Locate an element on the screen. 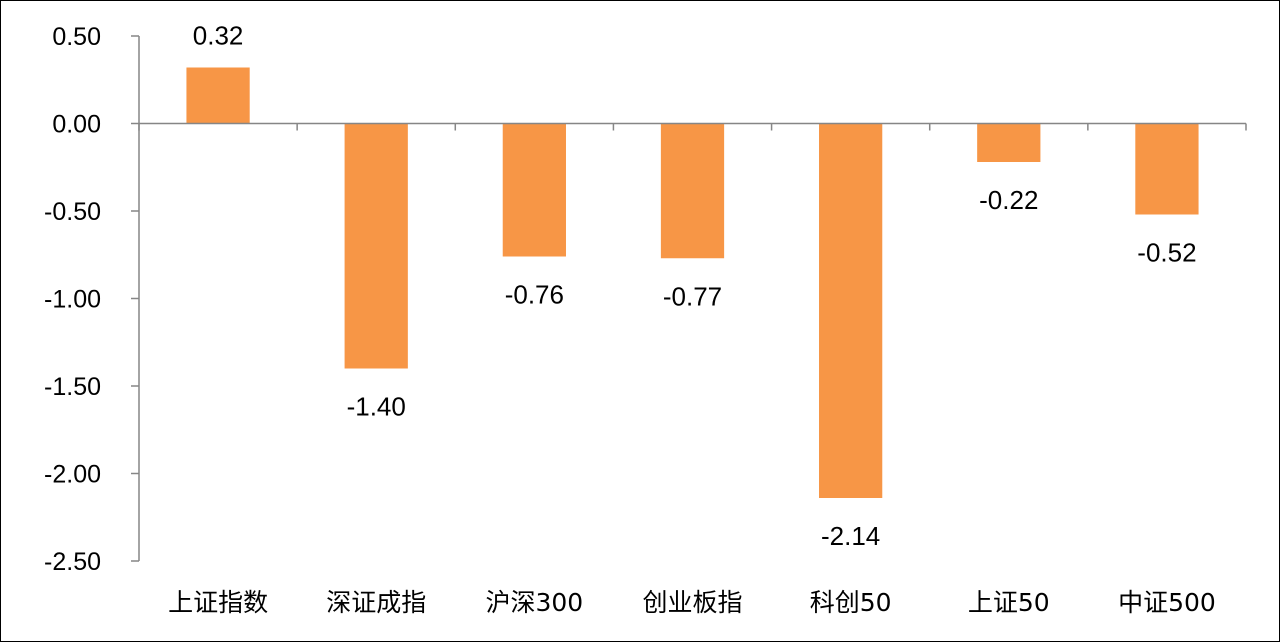  y-tick-label-0: 0.50 is located at coordinates (76, 37).